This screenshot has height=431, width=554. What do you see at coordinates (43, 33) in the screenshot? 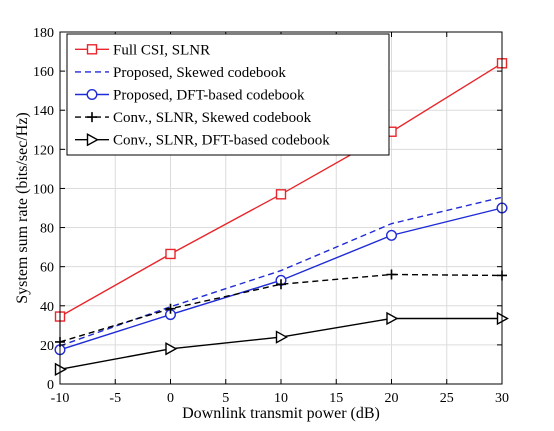
I see `y-tick-label: 180` at bounding box center [43, 33].